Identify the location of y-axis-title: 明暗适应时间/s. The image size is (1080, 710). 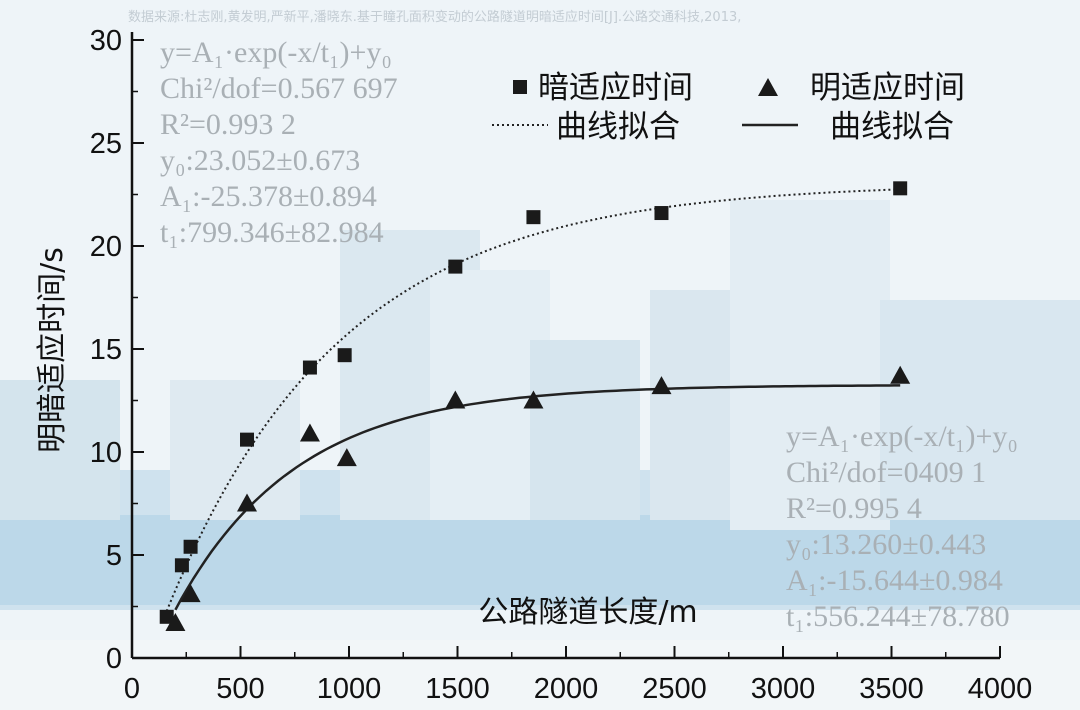
(52, 350).